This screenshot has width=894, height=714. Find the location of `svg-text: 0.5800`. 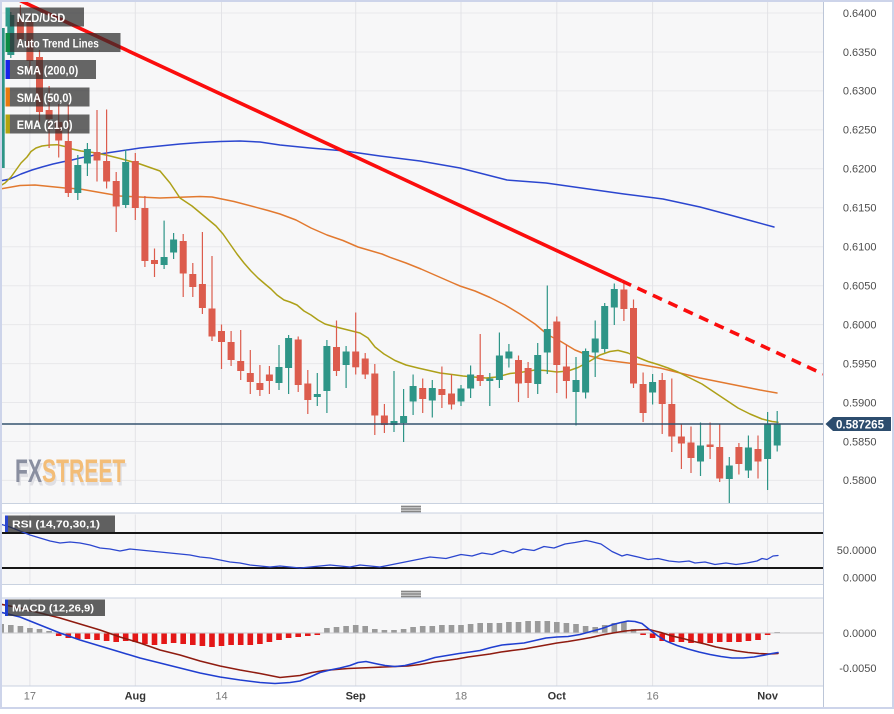

svg-text: 0.5800 is located at coordinates (860, 481).